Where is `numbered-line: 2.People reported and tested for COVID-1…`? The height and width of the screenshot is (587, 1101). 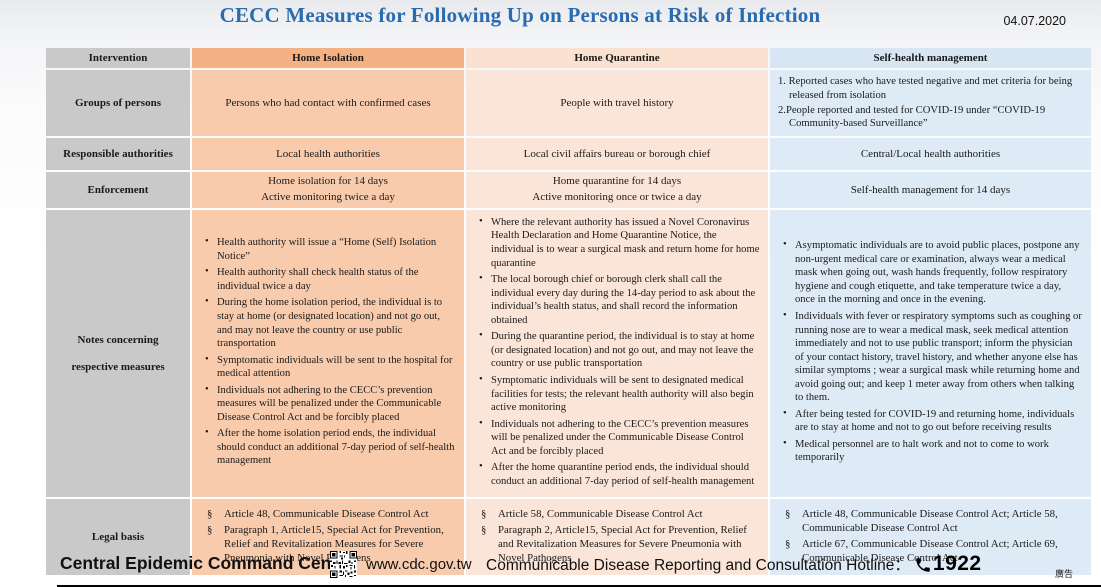 numbered-line: 2.People reported and tested for COVID-1… is located at coordinates (912, 117).